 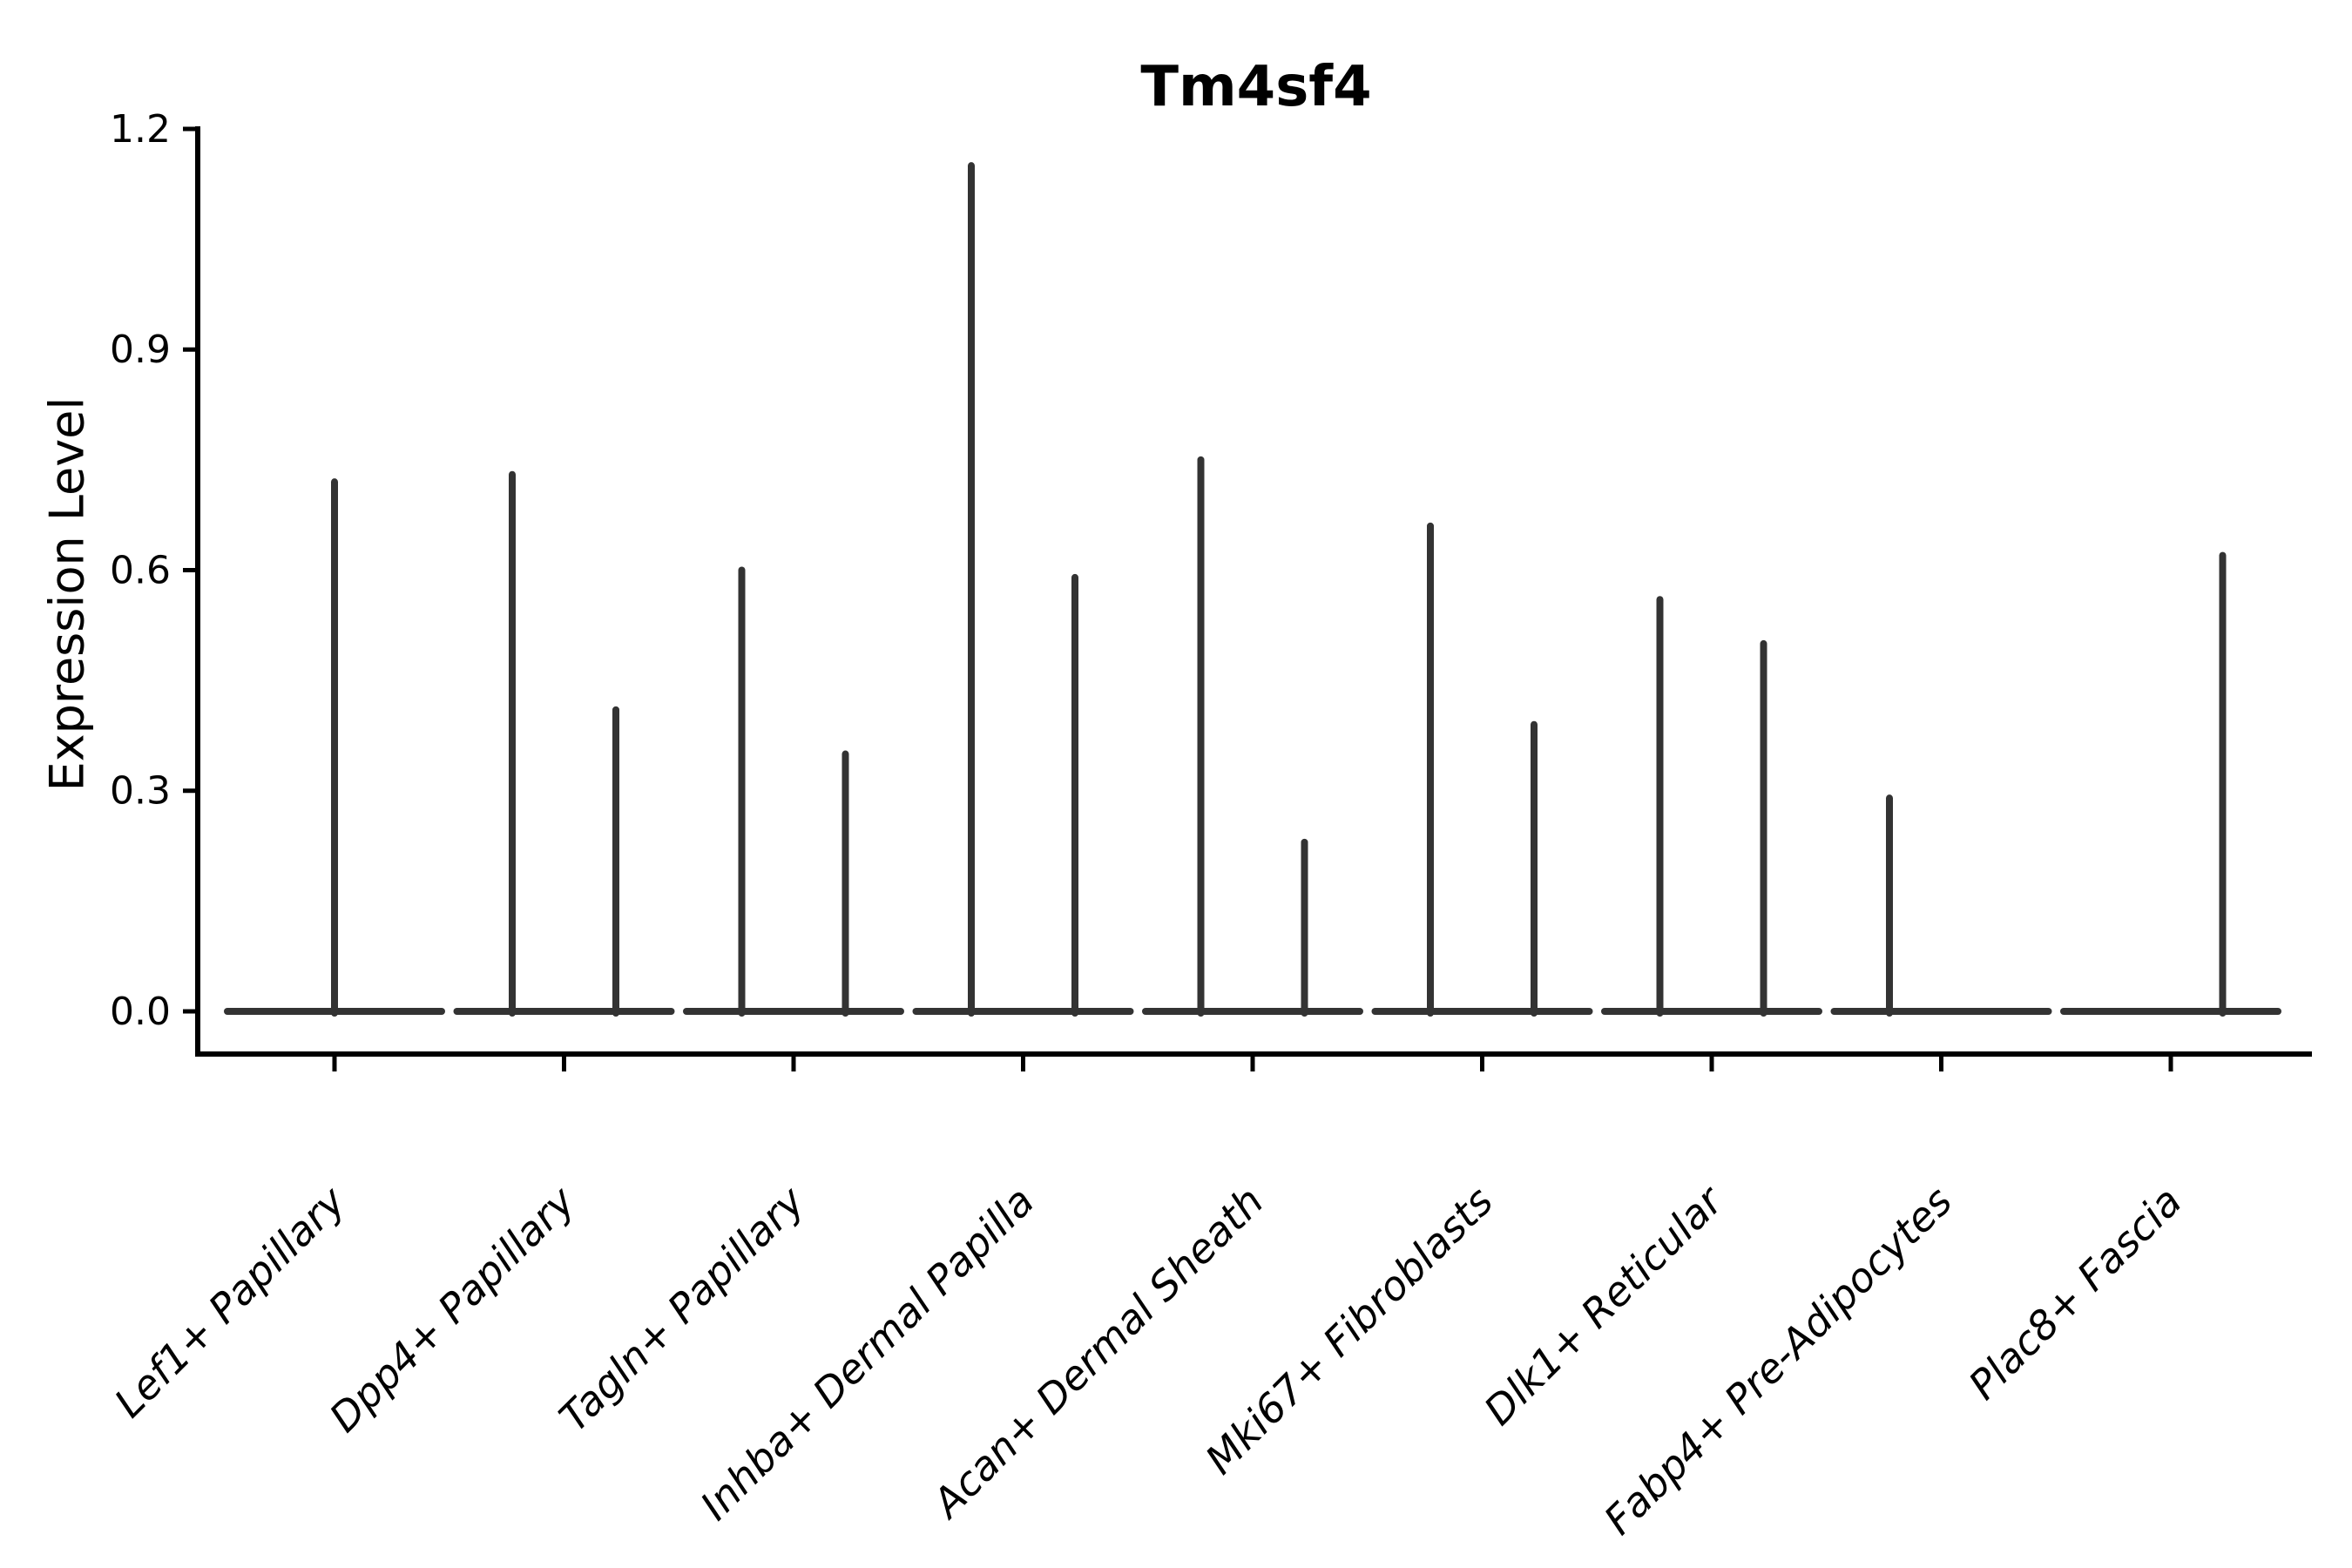 What do you see at coordinates (1605, 1304) in the screenshot?
I see `x-tick-label: Dlk1+ Reticular` at bounding box center [1605, 1304].